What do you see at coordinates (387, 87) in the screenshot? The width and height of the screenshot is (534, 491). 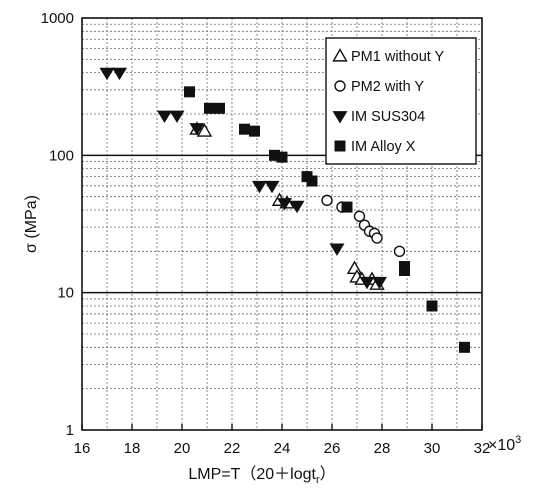 I see `legend-label-pm2: PM2 with Y` at bounding box center [387, 87].